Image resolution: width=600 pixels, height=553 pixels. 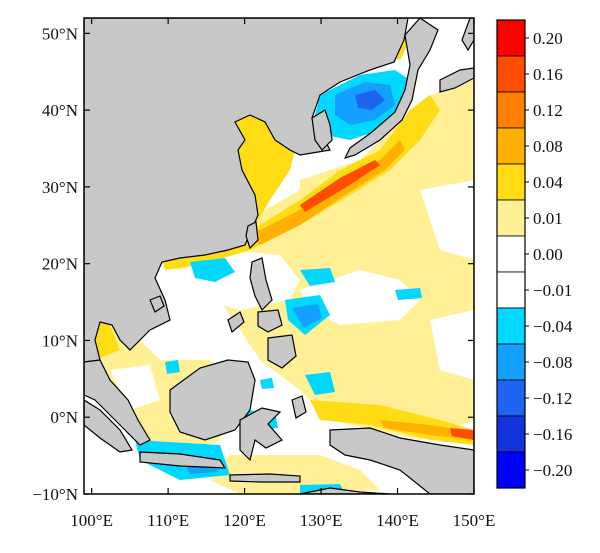 What do you see at coordinates (60, 340) in the screenshot?
I see `y-tick-label: 10°N` at bounding box center [60, 340].